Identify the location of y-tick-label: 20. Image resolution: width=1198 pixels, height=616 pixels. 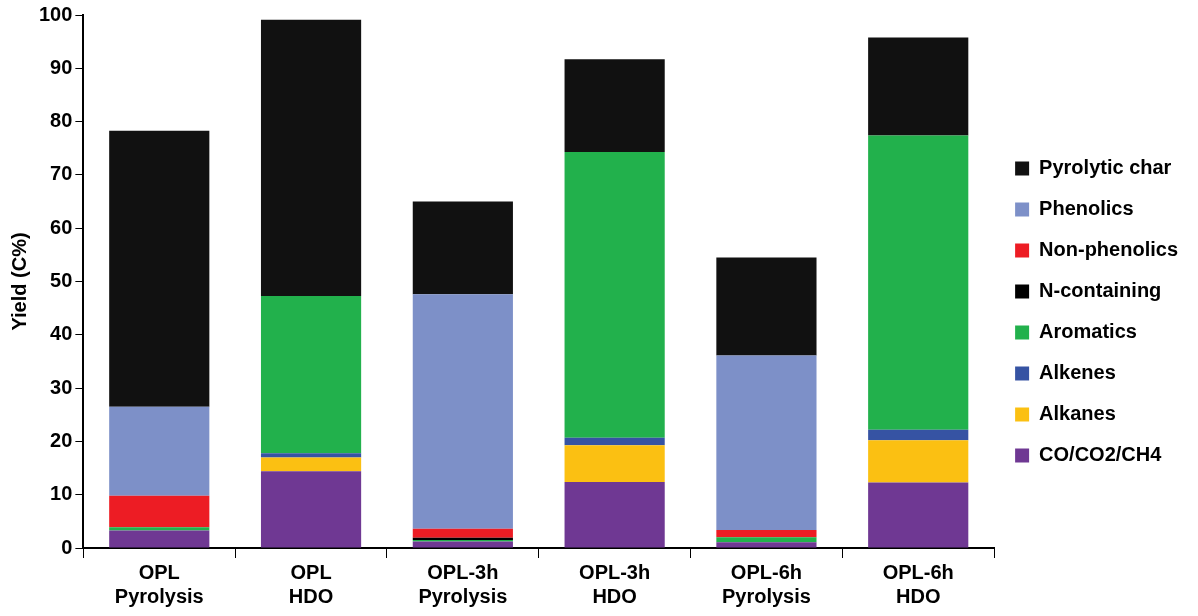
(61, 439).